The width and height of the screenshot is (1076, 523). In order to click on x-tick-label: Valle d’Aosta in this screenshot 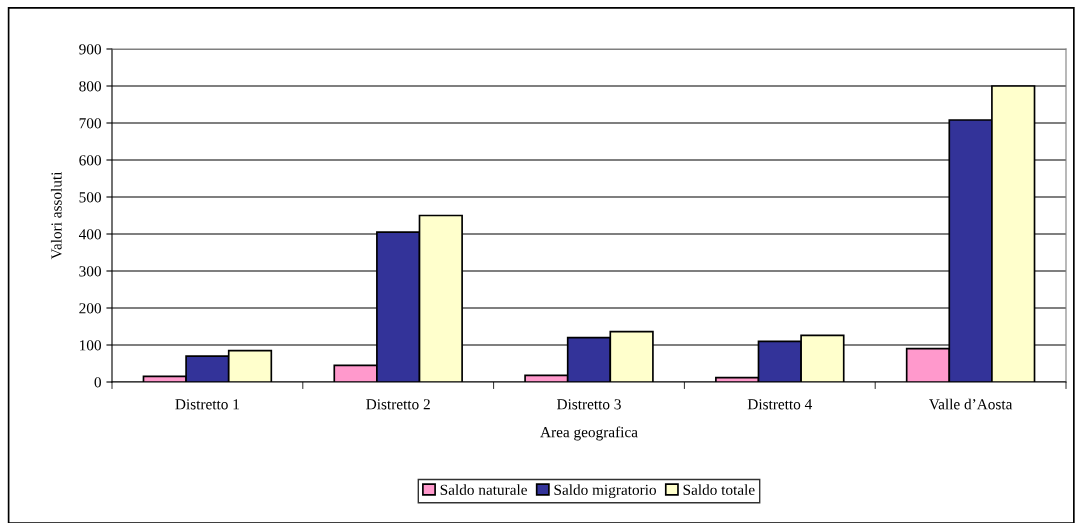, I will do `click(970, 404)`.